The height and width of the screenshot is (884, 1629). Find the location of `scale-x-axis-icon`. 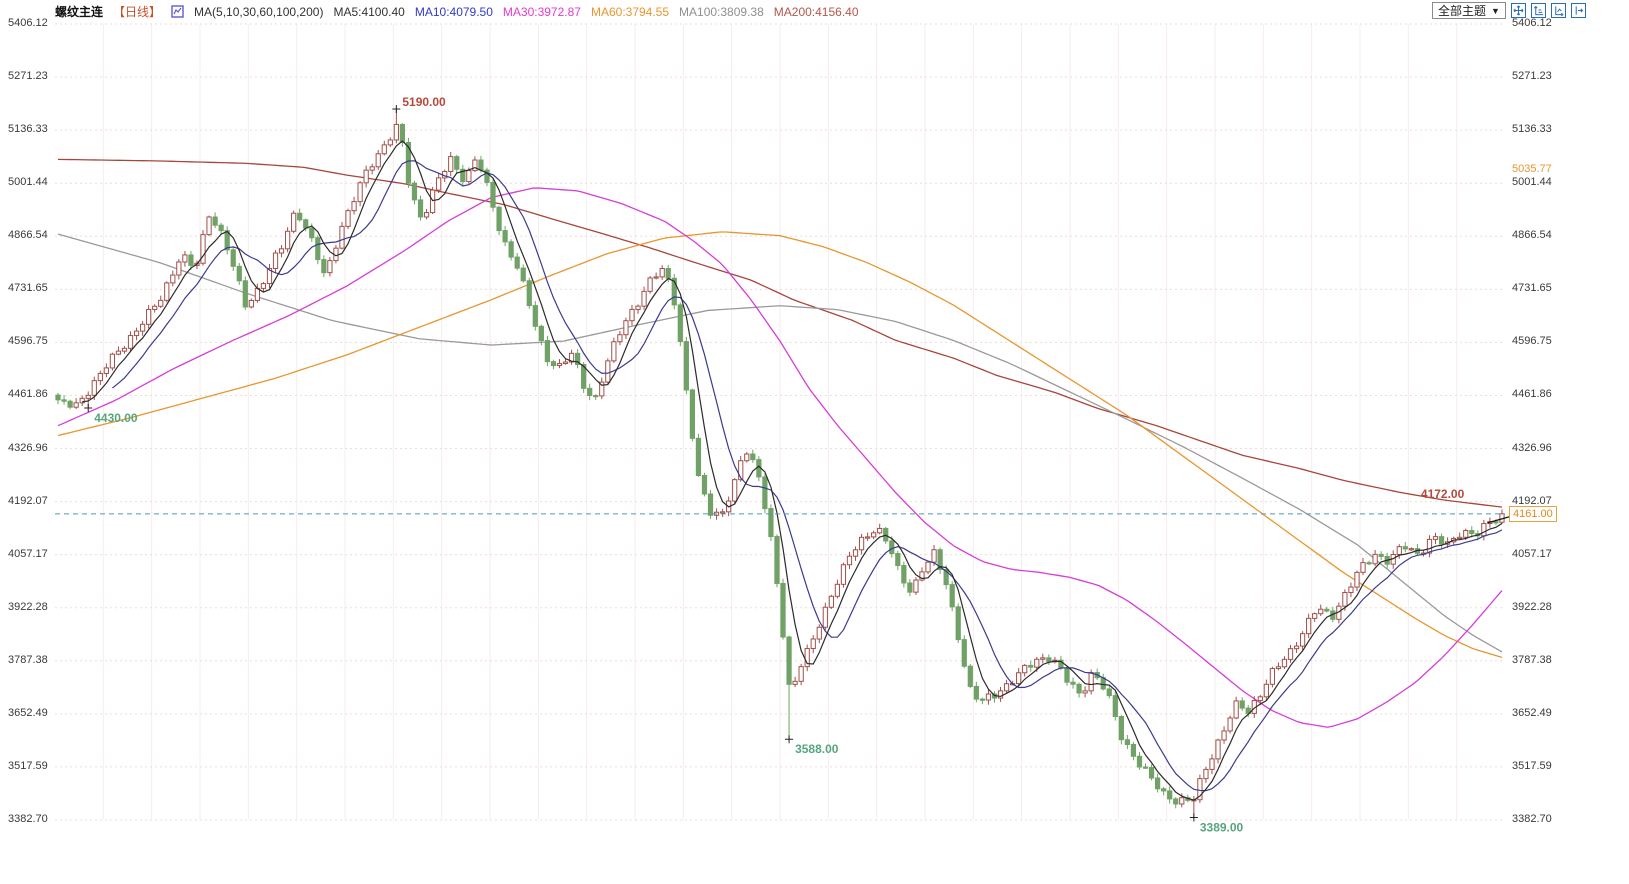

scale-x-axis-icon is located at coordinates (1558, 10).